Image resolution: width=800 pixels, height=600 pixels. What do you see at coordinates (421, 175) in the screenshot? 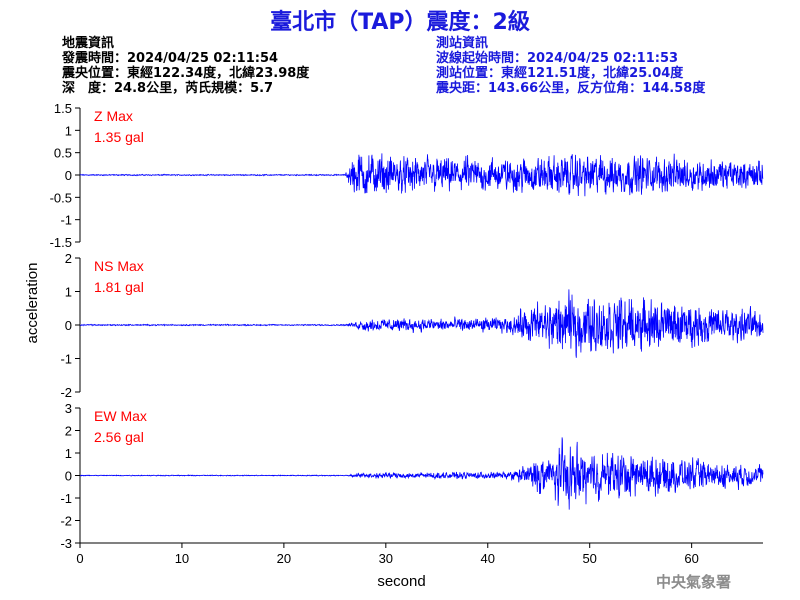
I see `waveform-trace-Z` at bounding box center [421, 175].